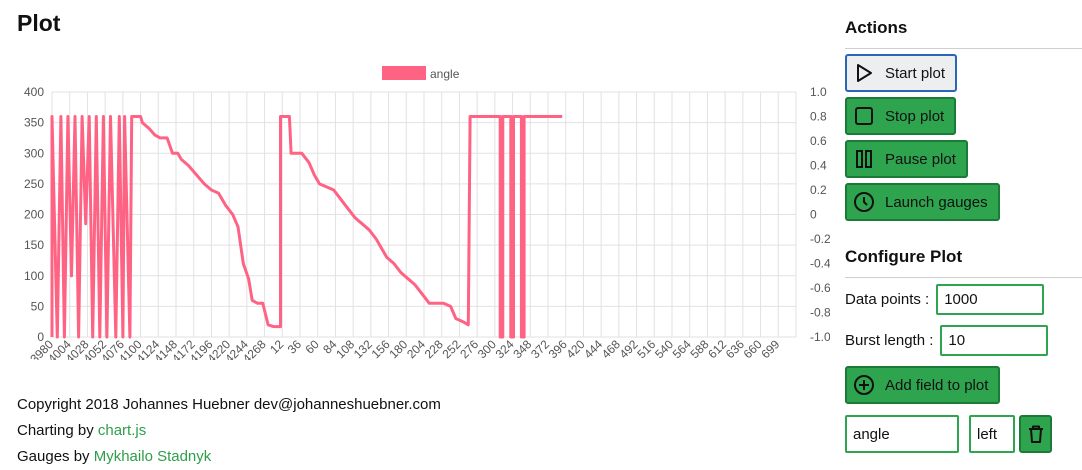 Image resolution: width=1082 pixels, height=470 pixels. Describe the element at coordinates (34, 123) in the screenshot. I see `y-left-tick-label: 350` at that location.